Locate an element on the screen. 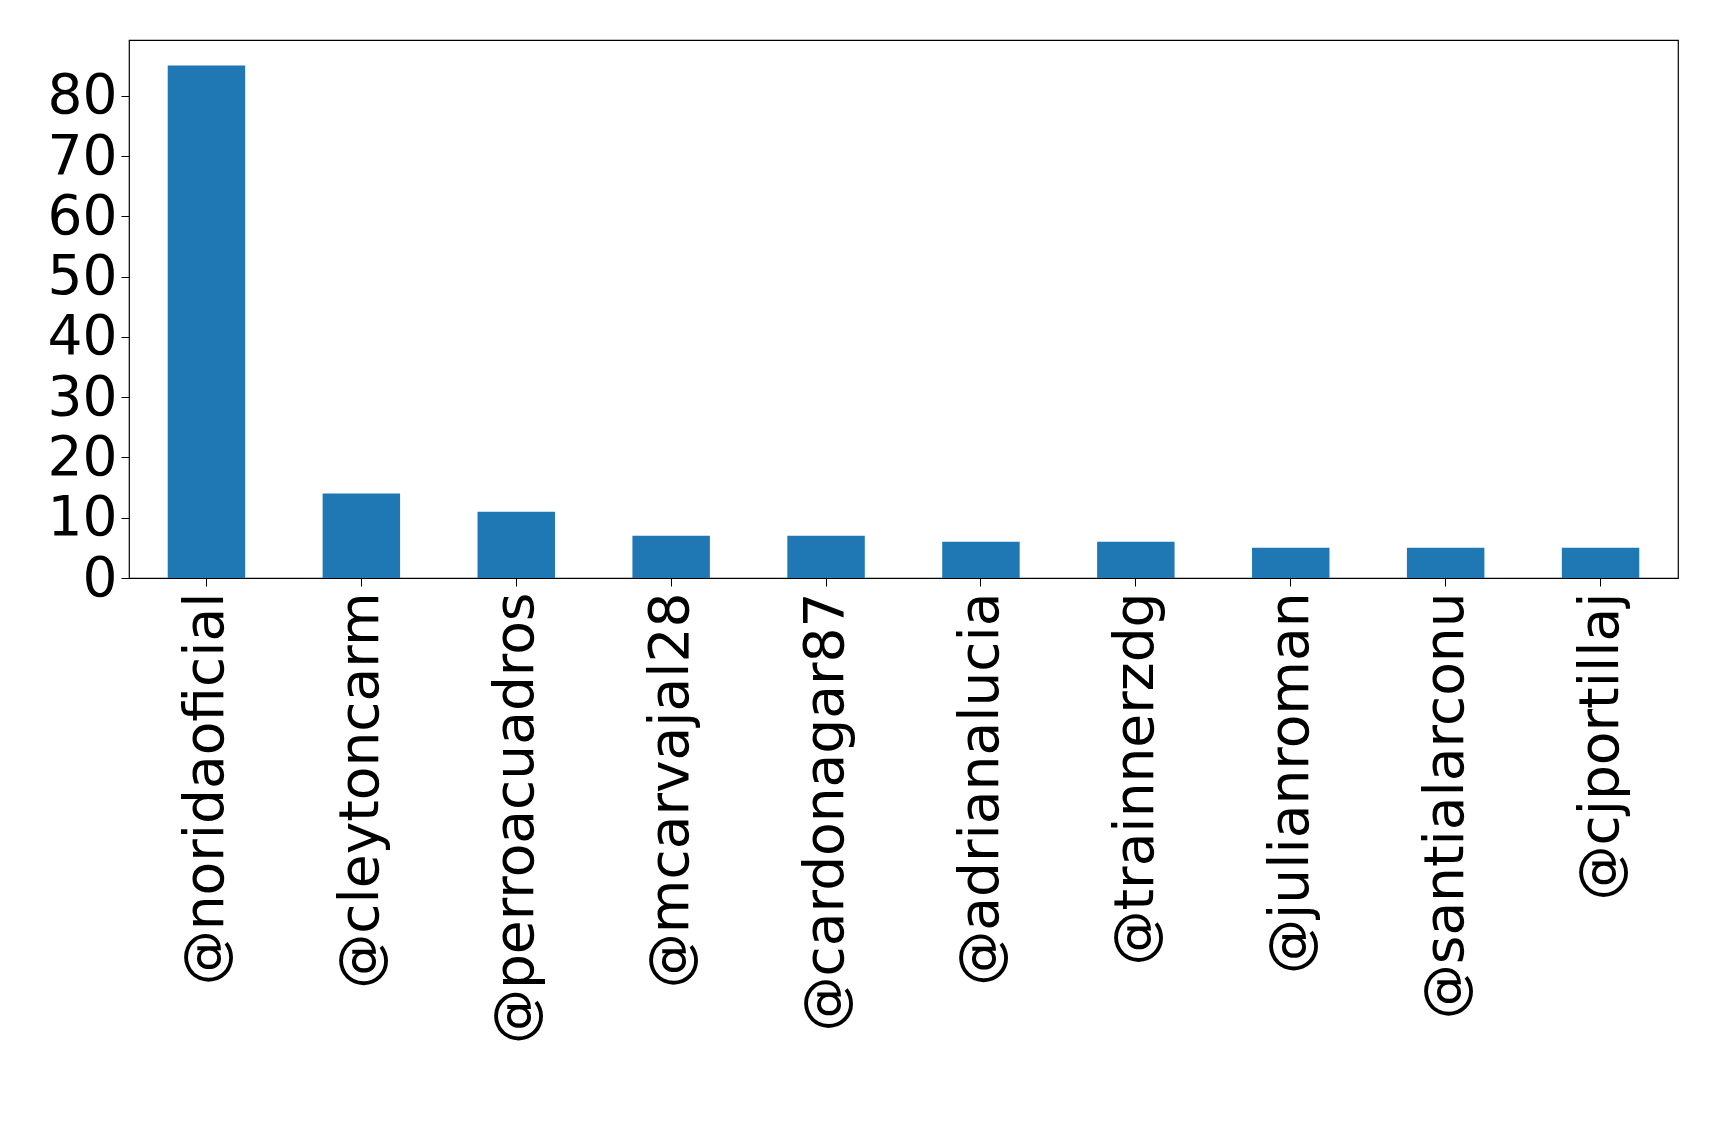  x-tick-label: @santialarconu is located at coordinates (1443, 806).